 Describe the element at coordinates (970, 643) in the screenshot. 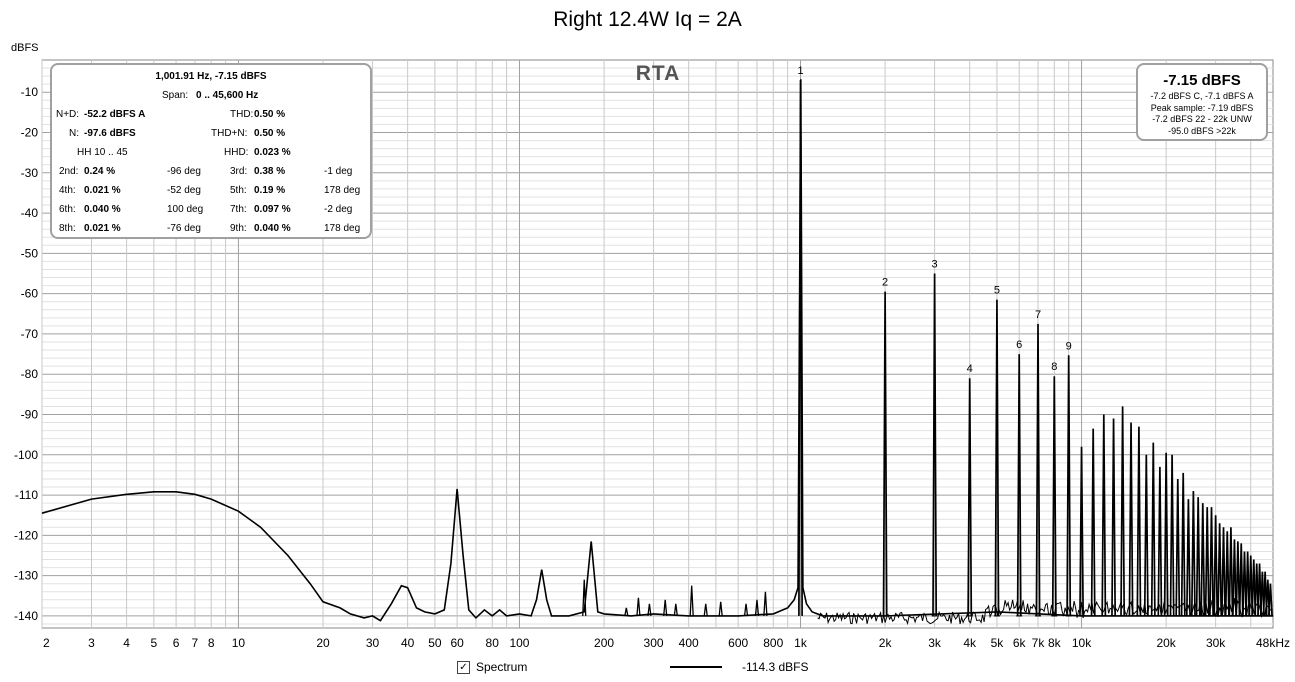

I see `x-tick-label: 4k` at that location.